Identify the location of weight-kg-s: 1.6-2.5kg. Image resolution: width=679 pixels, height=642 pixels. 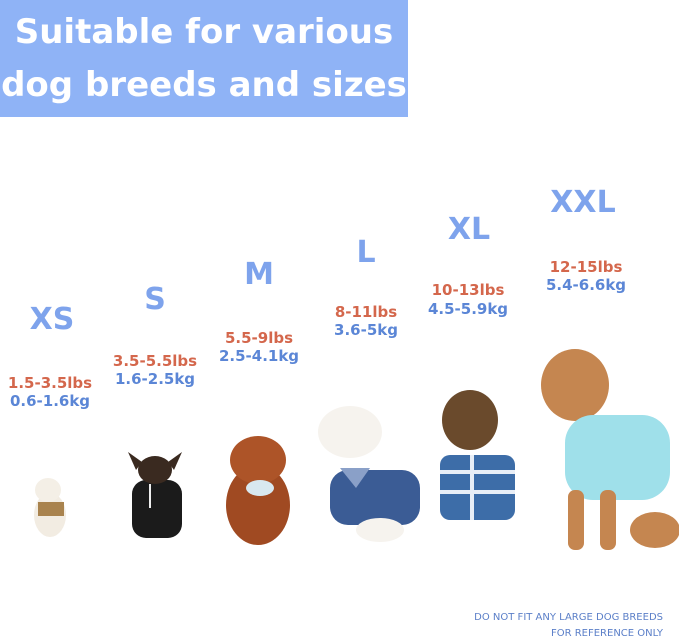
(155, 379).